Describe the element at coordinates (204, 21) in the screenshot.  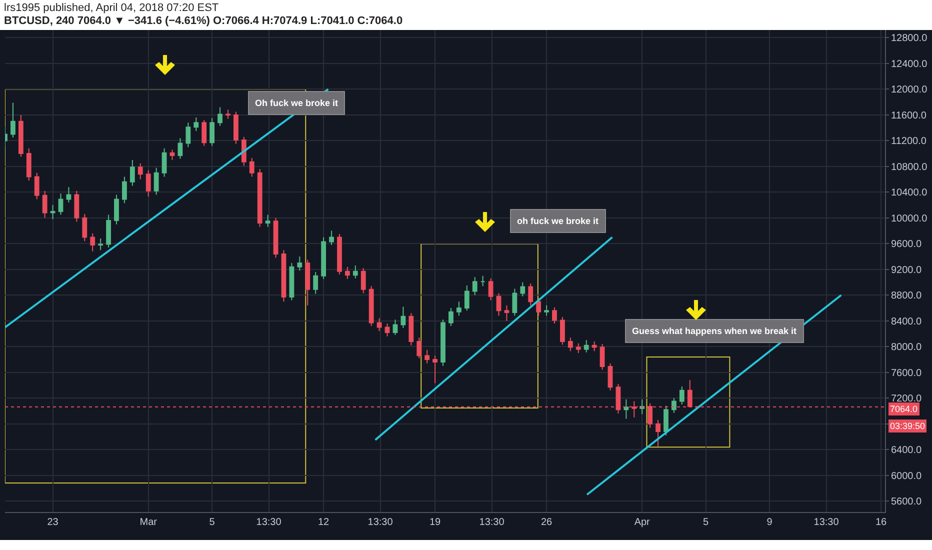
I see `chart-subtitle: BTCUSD, 240 7064.0 ▼ −341.6 (−4.61%) O:7066.4 H:7074.9 L:7041.0 C:7064.0` at that location.